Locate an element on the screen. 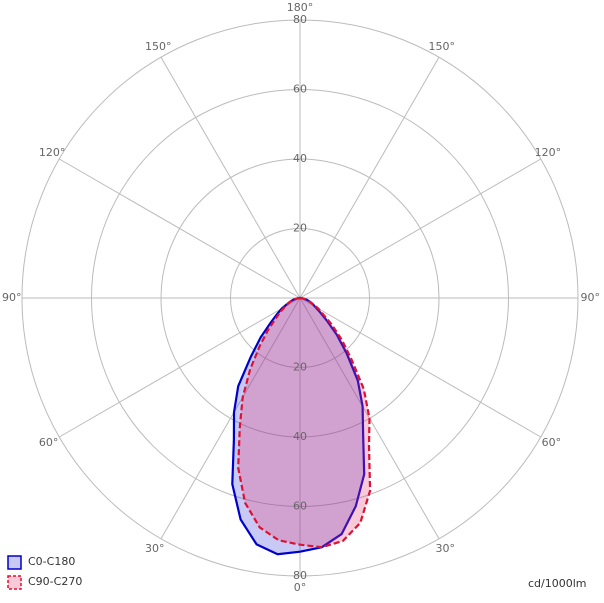 Image resolution: width=604 pixels, height=603 pixels. unit-label: cd/1000lm is located at coordinates (557, 583).